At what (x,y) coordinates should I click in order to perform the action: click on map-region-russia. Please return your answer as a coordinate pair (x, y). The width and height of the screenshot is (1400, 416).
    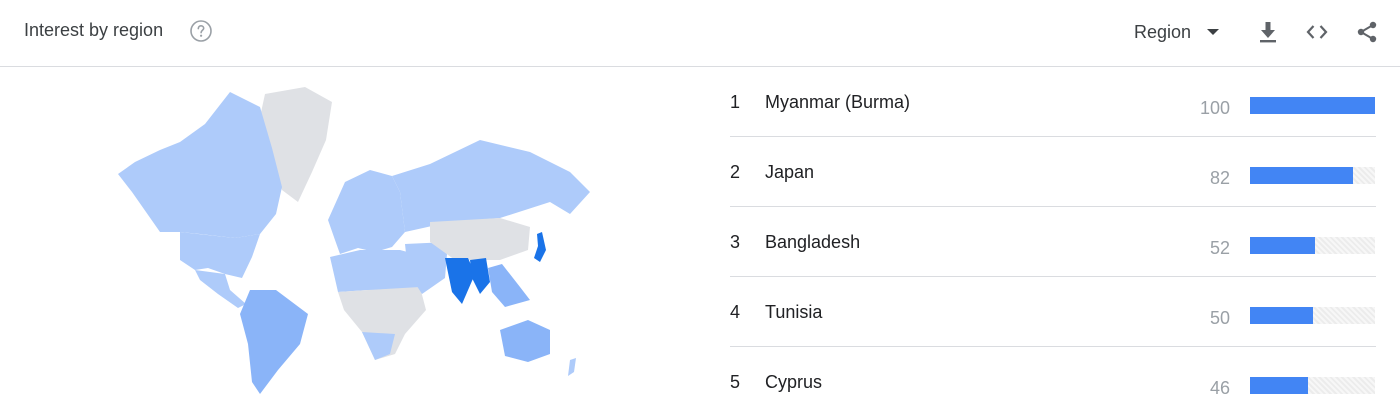
    Looking at the image, I should click on (491, 186).